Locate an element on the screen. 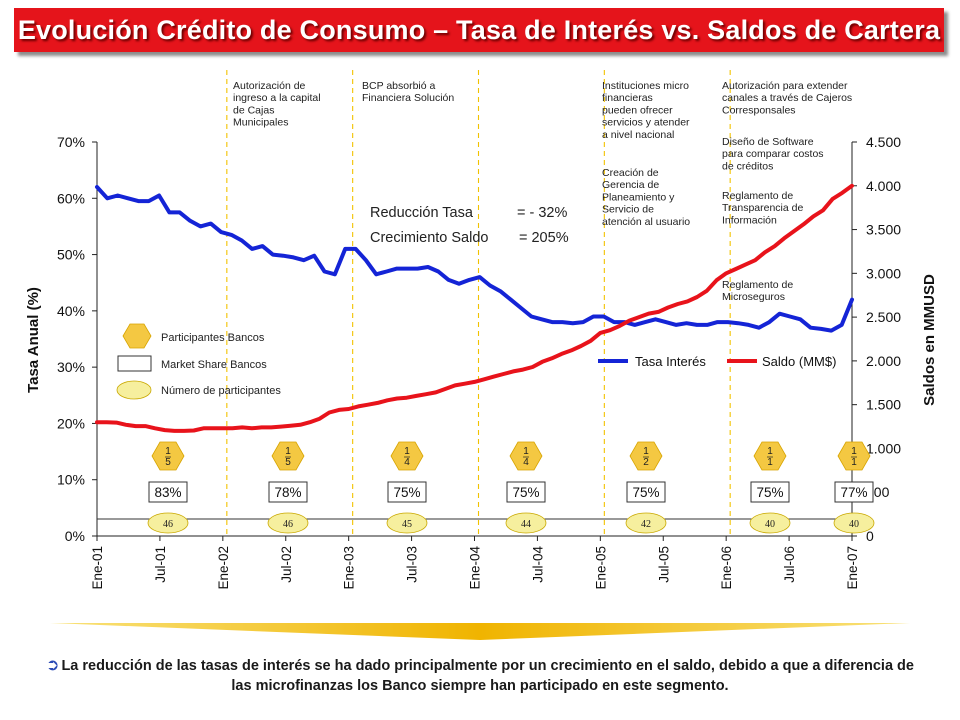  y-right-tick-label: 4.000 is located at coordinates (883, 186).